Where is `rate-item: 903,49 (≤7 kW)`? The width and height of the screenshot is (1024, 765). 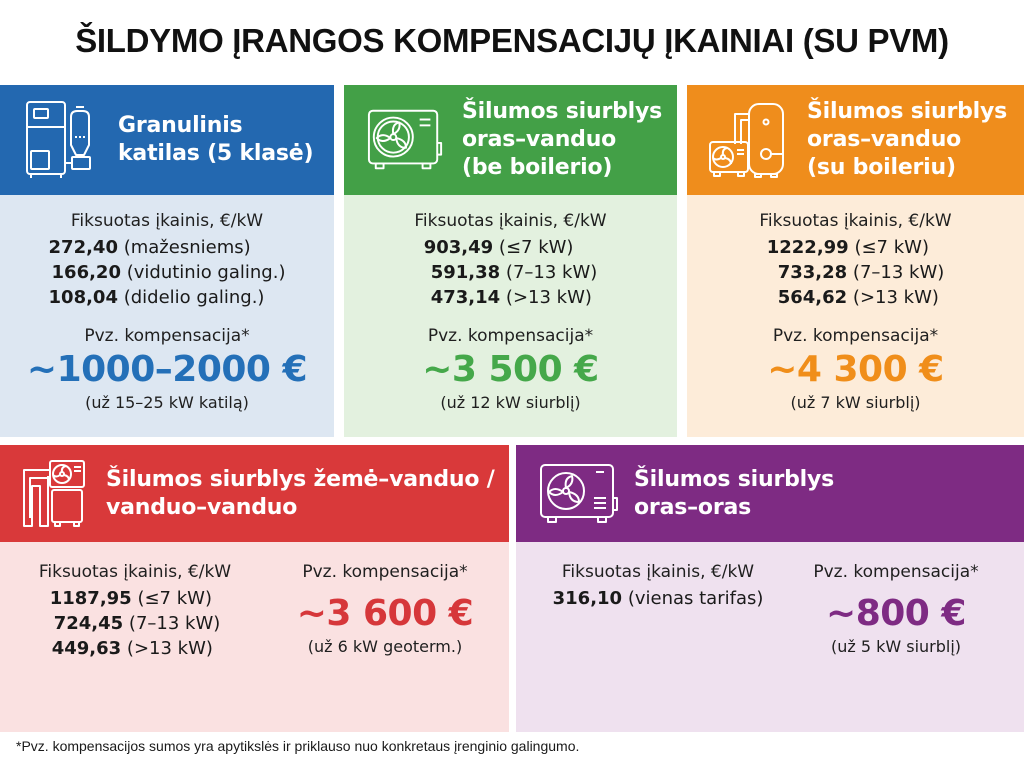
rate-item: 903,49 (≤7 kW) is located at coordinates (498, 247).